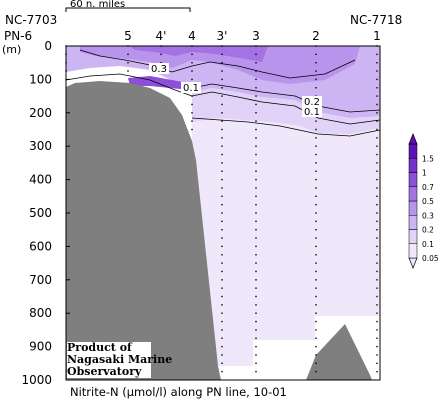 The image size is (447, 401). Describe the element at coordinates (339, 352) in the screenshot. I see `seamount` at that location.